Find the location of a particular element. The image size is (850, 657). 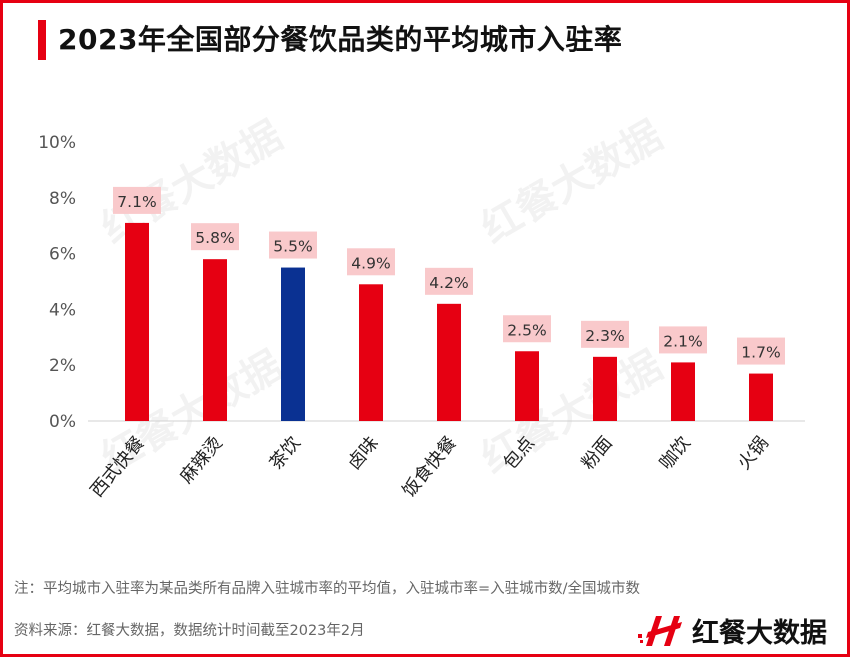

data-label: 2.3% is located at coordinates (604, 336).